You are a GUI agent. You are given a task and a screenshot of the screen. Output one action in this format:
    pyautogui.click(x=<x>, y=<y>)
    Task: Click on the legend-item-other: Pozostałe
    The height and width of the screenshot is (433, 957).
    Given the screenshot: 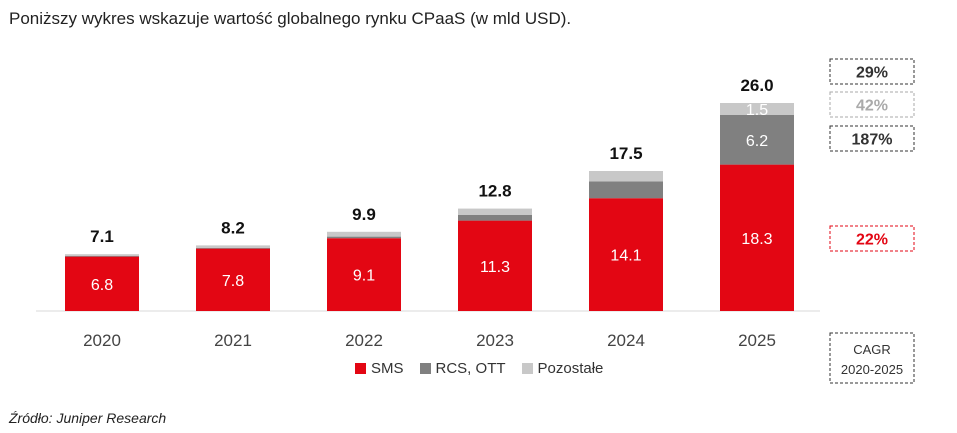 What is the action you would take?
    pyautogui.click(x=562, y=368)
    